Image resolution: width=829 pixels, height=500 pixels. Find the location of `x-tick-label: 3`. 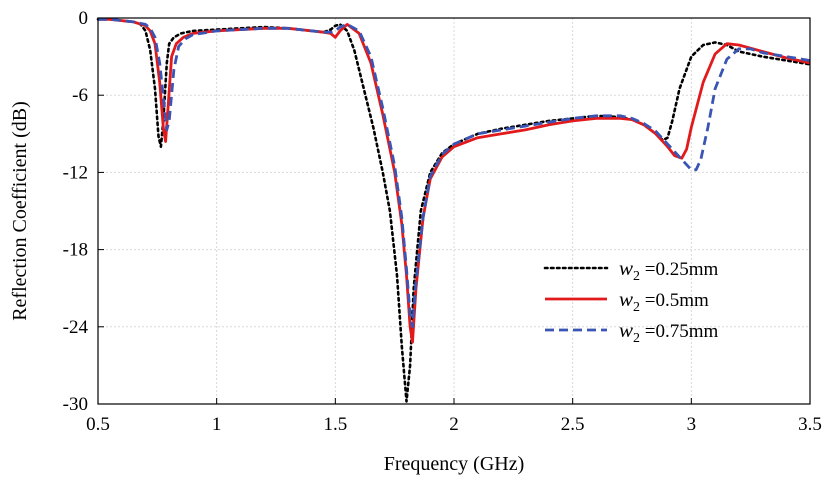

x-tick-label: 3 is located at coordinates (692, 424).